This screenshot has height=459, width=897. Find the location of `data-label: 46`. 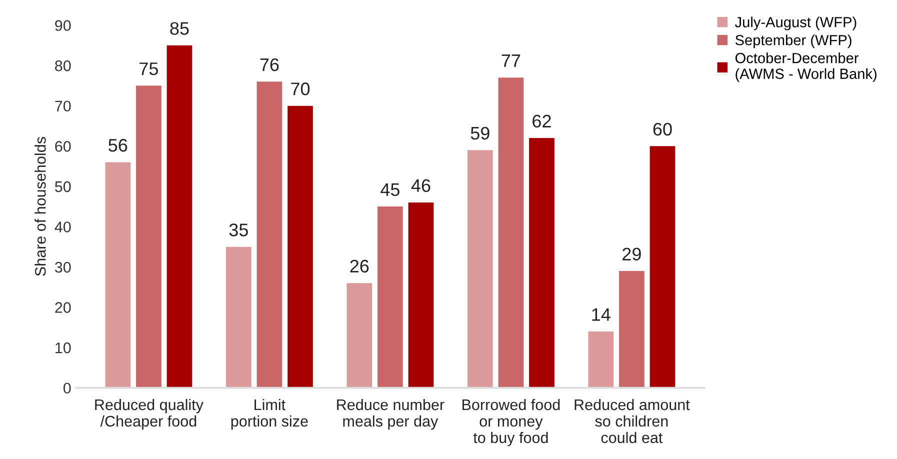

data-label: 46 is located at coordinates (420, 185).